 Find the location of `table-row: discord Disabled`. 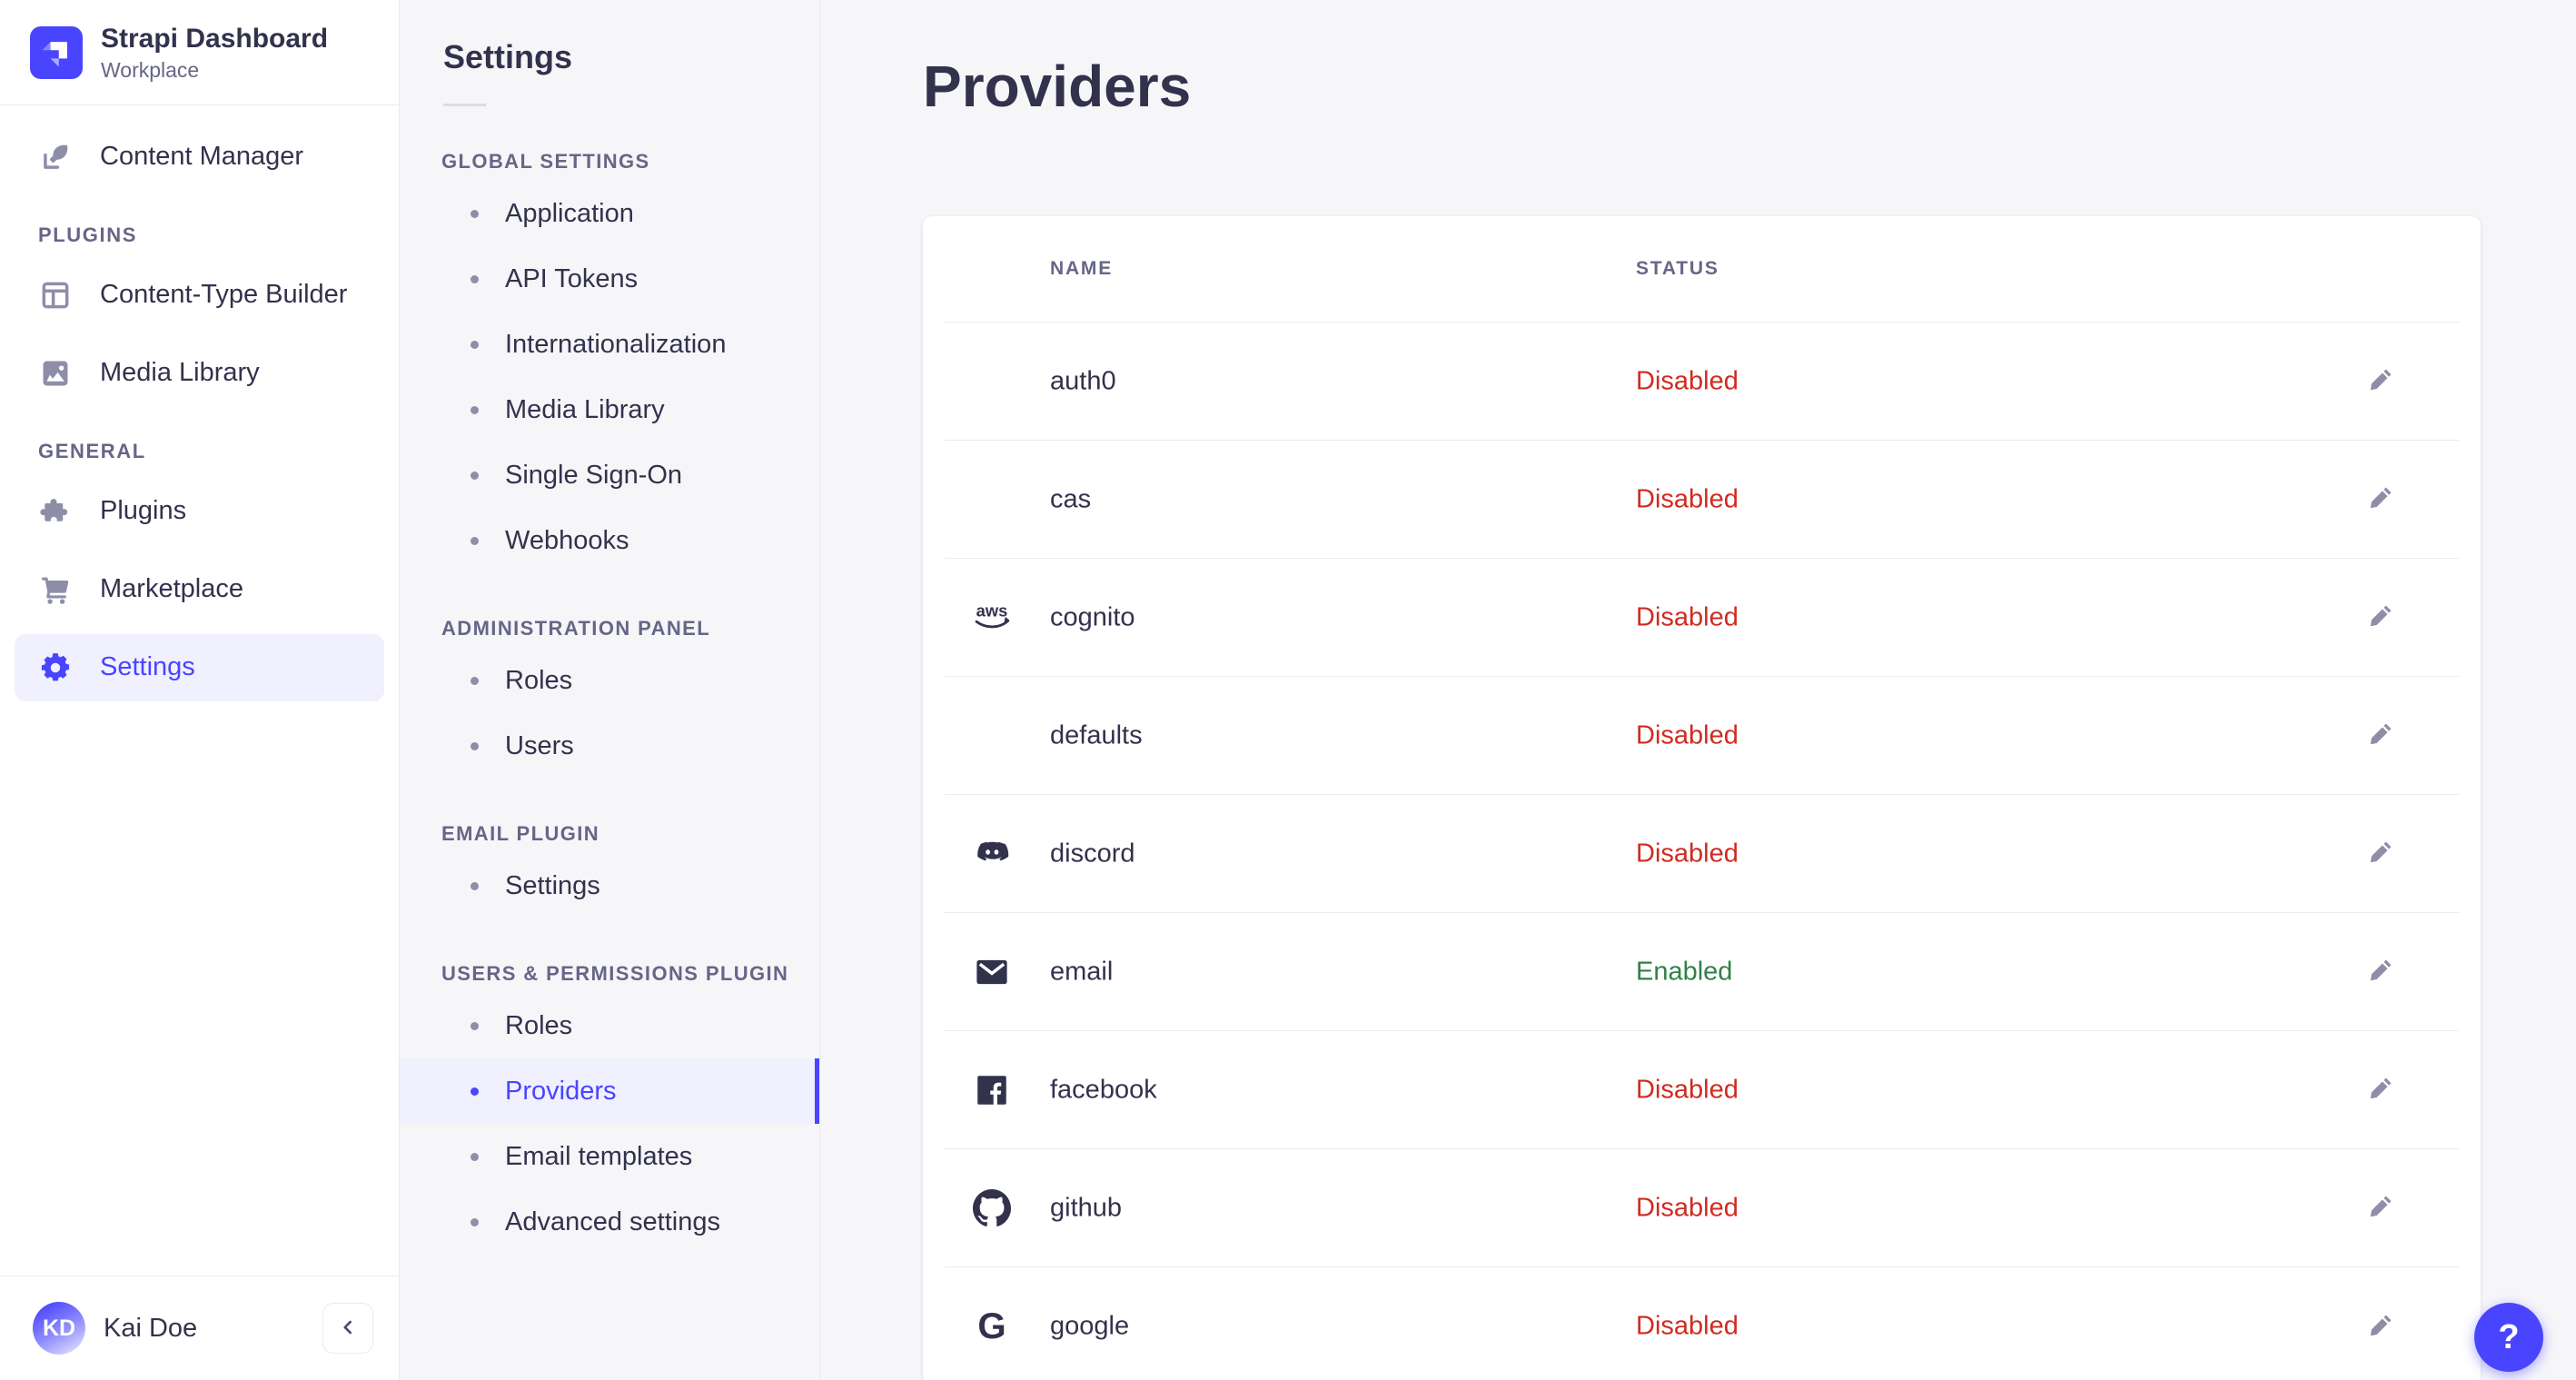

table-row: discord Disabled is located at coordinates (1702, 854).